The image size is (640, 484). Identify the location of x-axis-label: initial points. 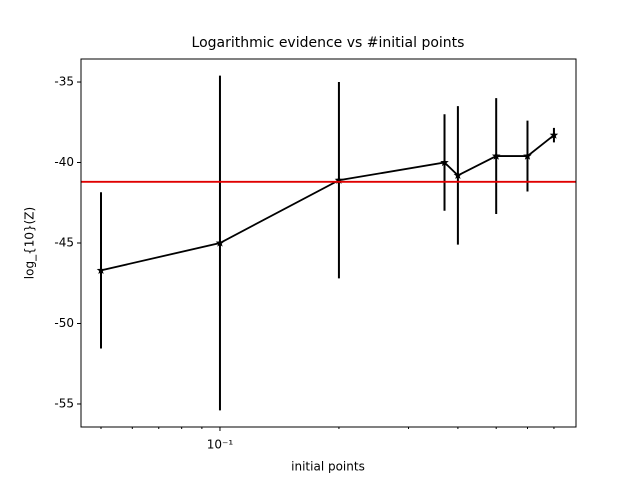
(328, 467).